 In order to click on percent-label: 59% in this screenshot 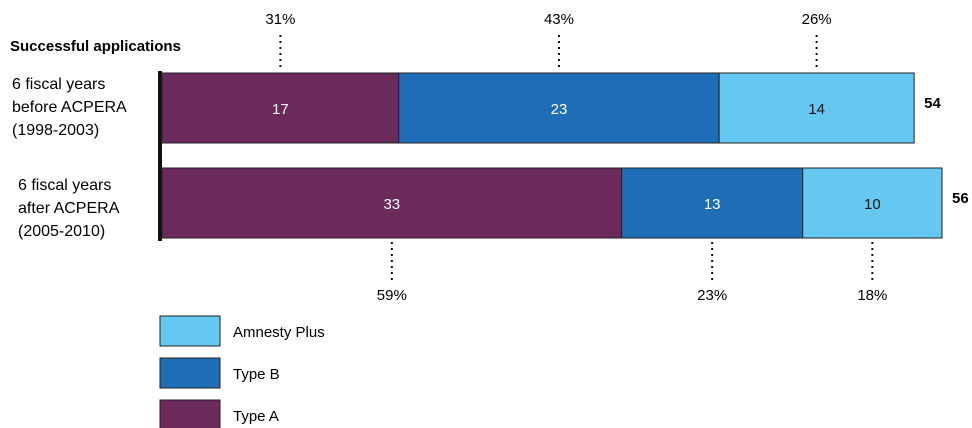, I will do `click(392, 295)`.